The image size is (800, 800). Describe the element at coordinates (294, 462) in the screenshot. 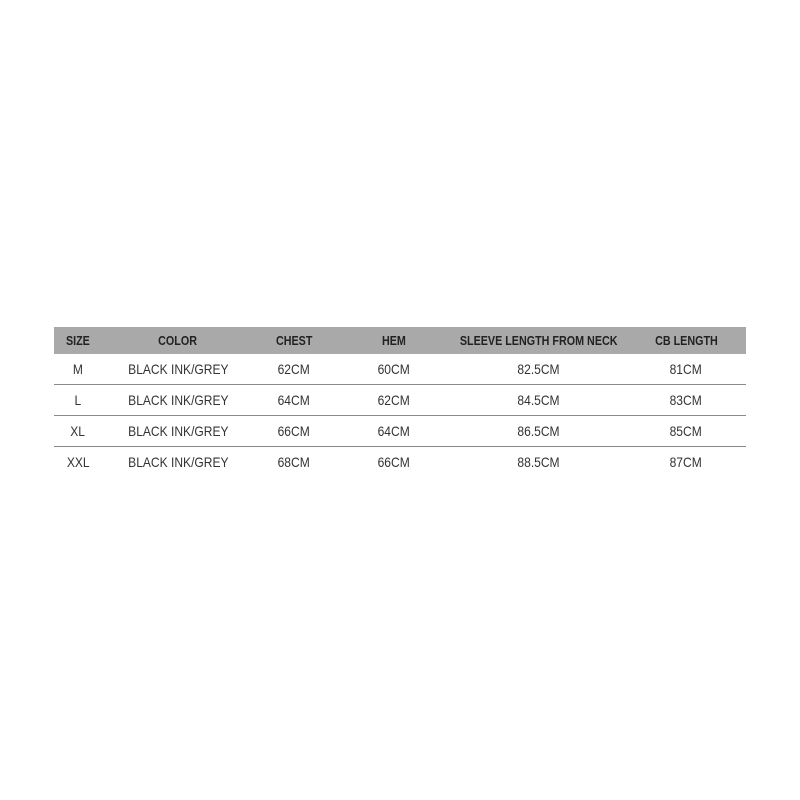

I see `cell-chest: 68CM` at that location.